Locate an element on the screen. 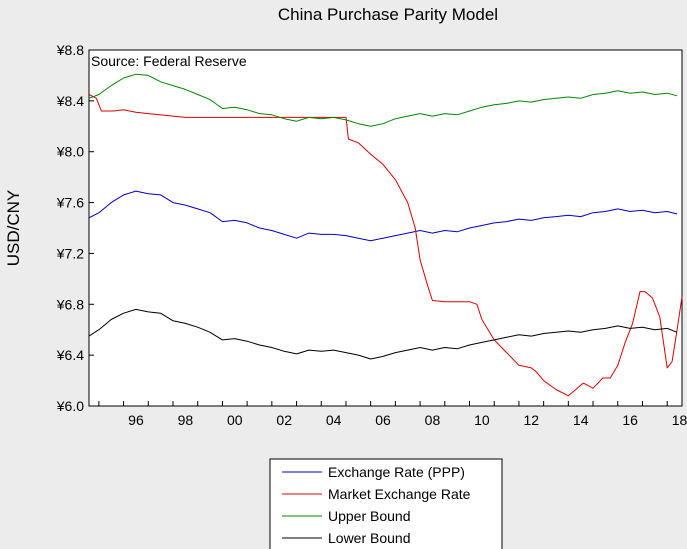 This screenshot has height=549, width=687. x-tick-label: 00 is located at coordinates (235, 420).